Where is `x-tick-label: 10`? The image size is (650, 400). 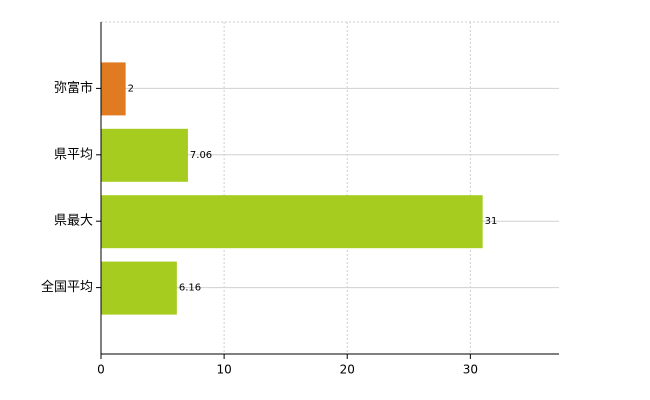 x-tick-label: 10 is located at coordinates (223, 370).